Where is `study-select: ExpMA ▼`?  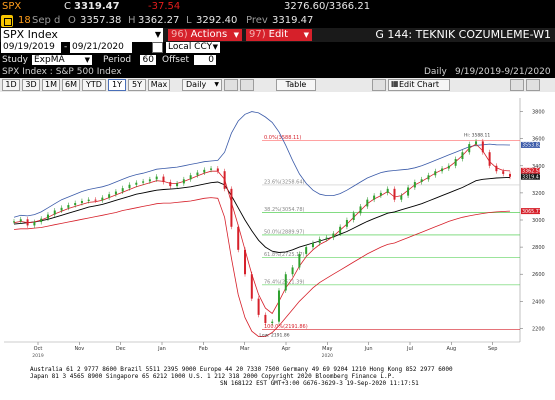 study-select: ExpMA ▼ is located at coordinates (62, 60).